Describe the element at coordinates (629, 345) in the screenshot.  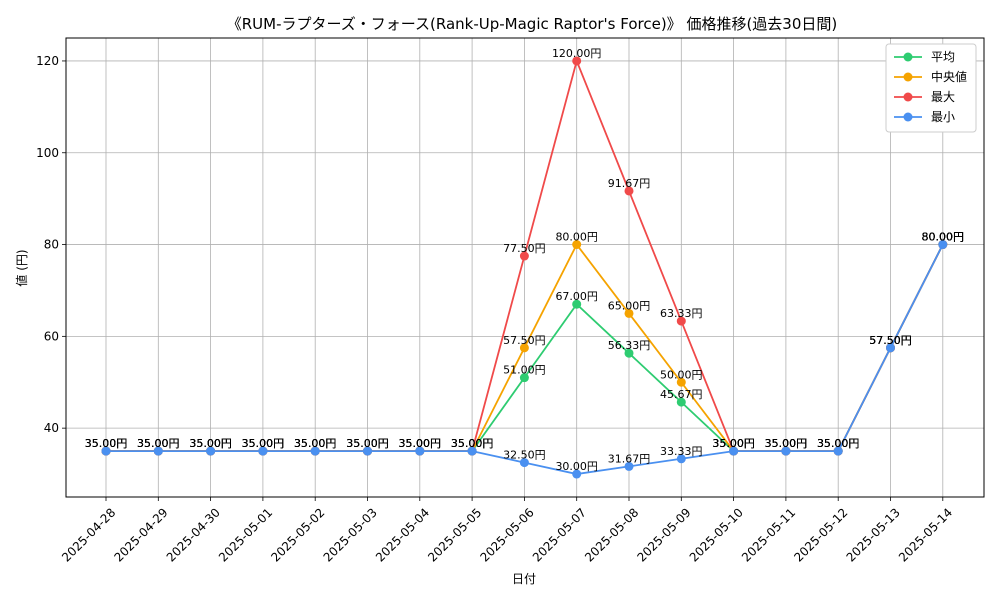
I see `data-label: 56.33円` at that location.